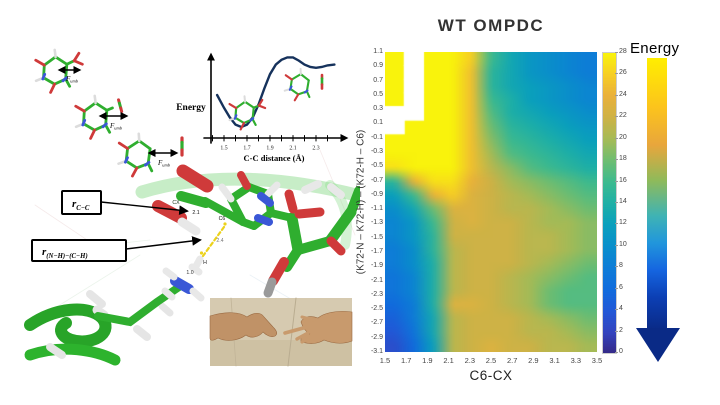  Describe the element at coordinates (376, 309) in the screenshot. I see `heatmap-y-tick: -2.5` at that location.